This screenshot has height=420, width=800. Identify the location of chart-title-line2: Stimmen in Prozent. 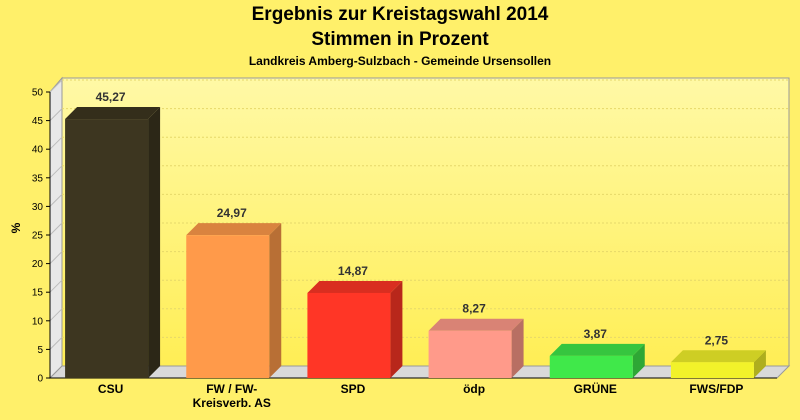
(400, 39).